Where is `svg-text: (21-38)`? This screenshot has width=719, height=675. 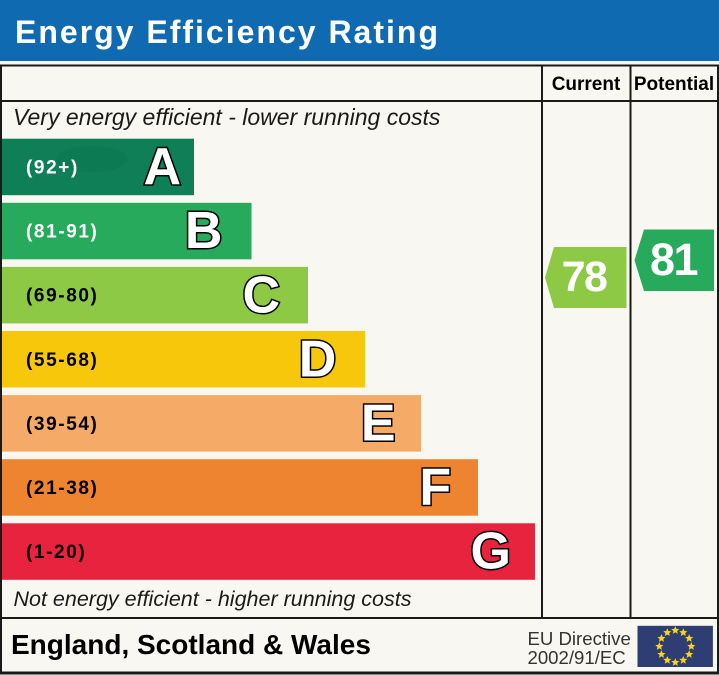 svg-text: (21-38) is located at coordinates (62, 488).